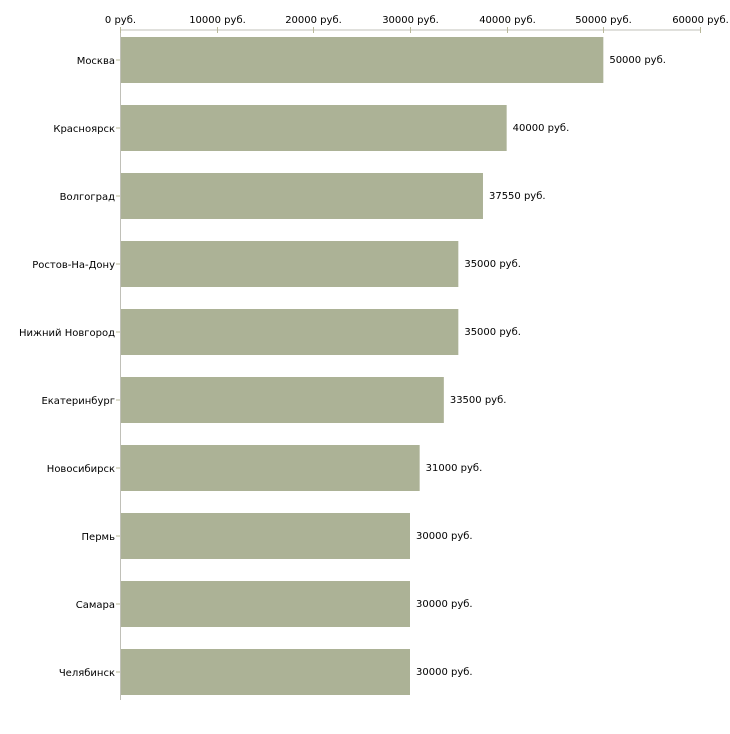 The width and height of the screenshot is (730, 734). What do you see at coordinates (120, 20) in the screenshot?
I see `x-tick-label: 0 руб.` at bounding box center [120, 20].